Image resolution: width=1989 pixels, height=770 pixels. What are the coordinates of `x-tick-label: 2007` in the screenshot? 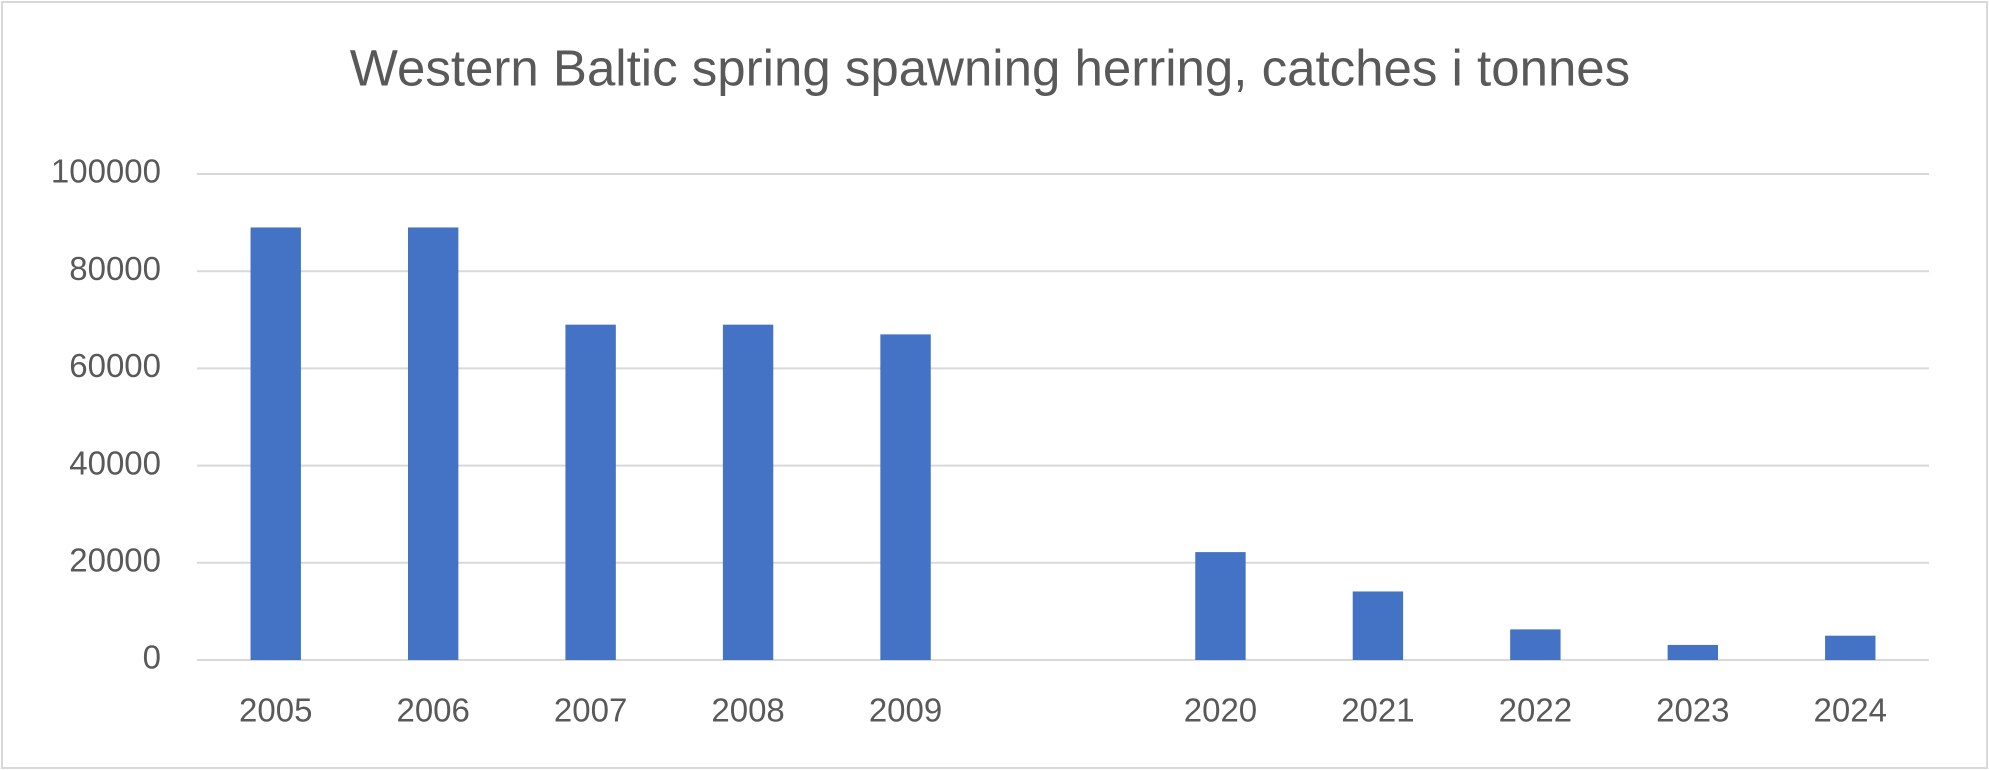 It's located at (590, 710).